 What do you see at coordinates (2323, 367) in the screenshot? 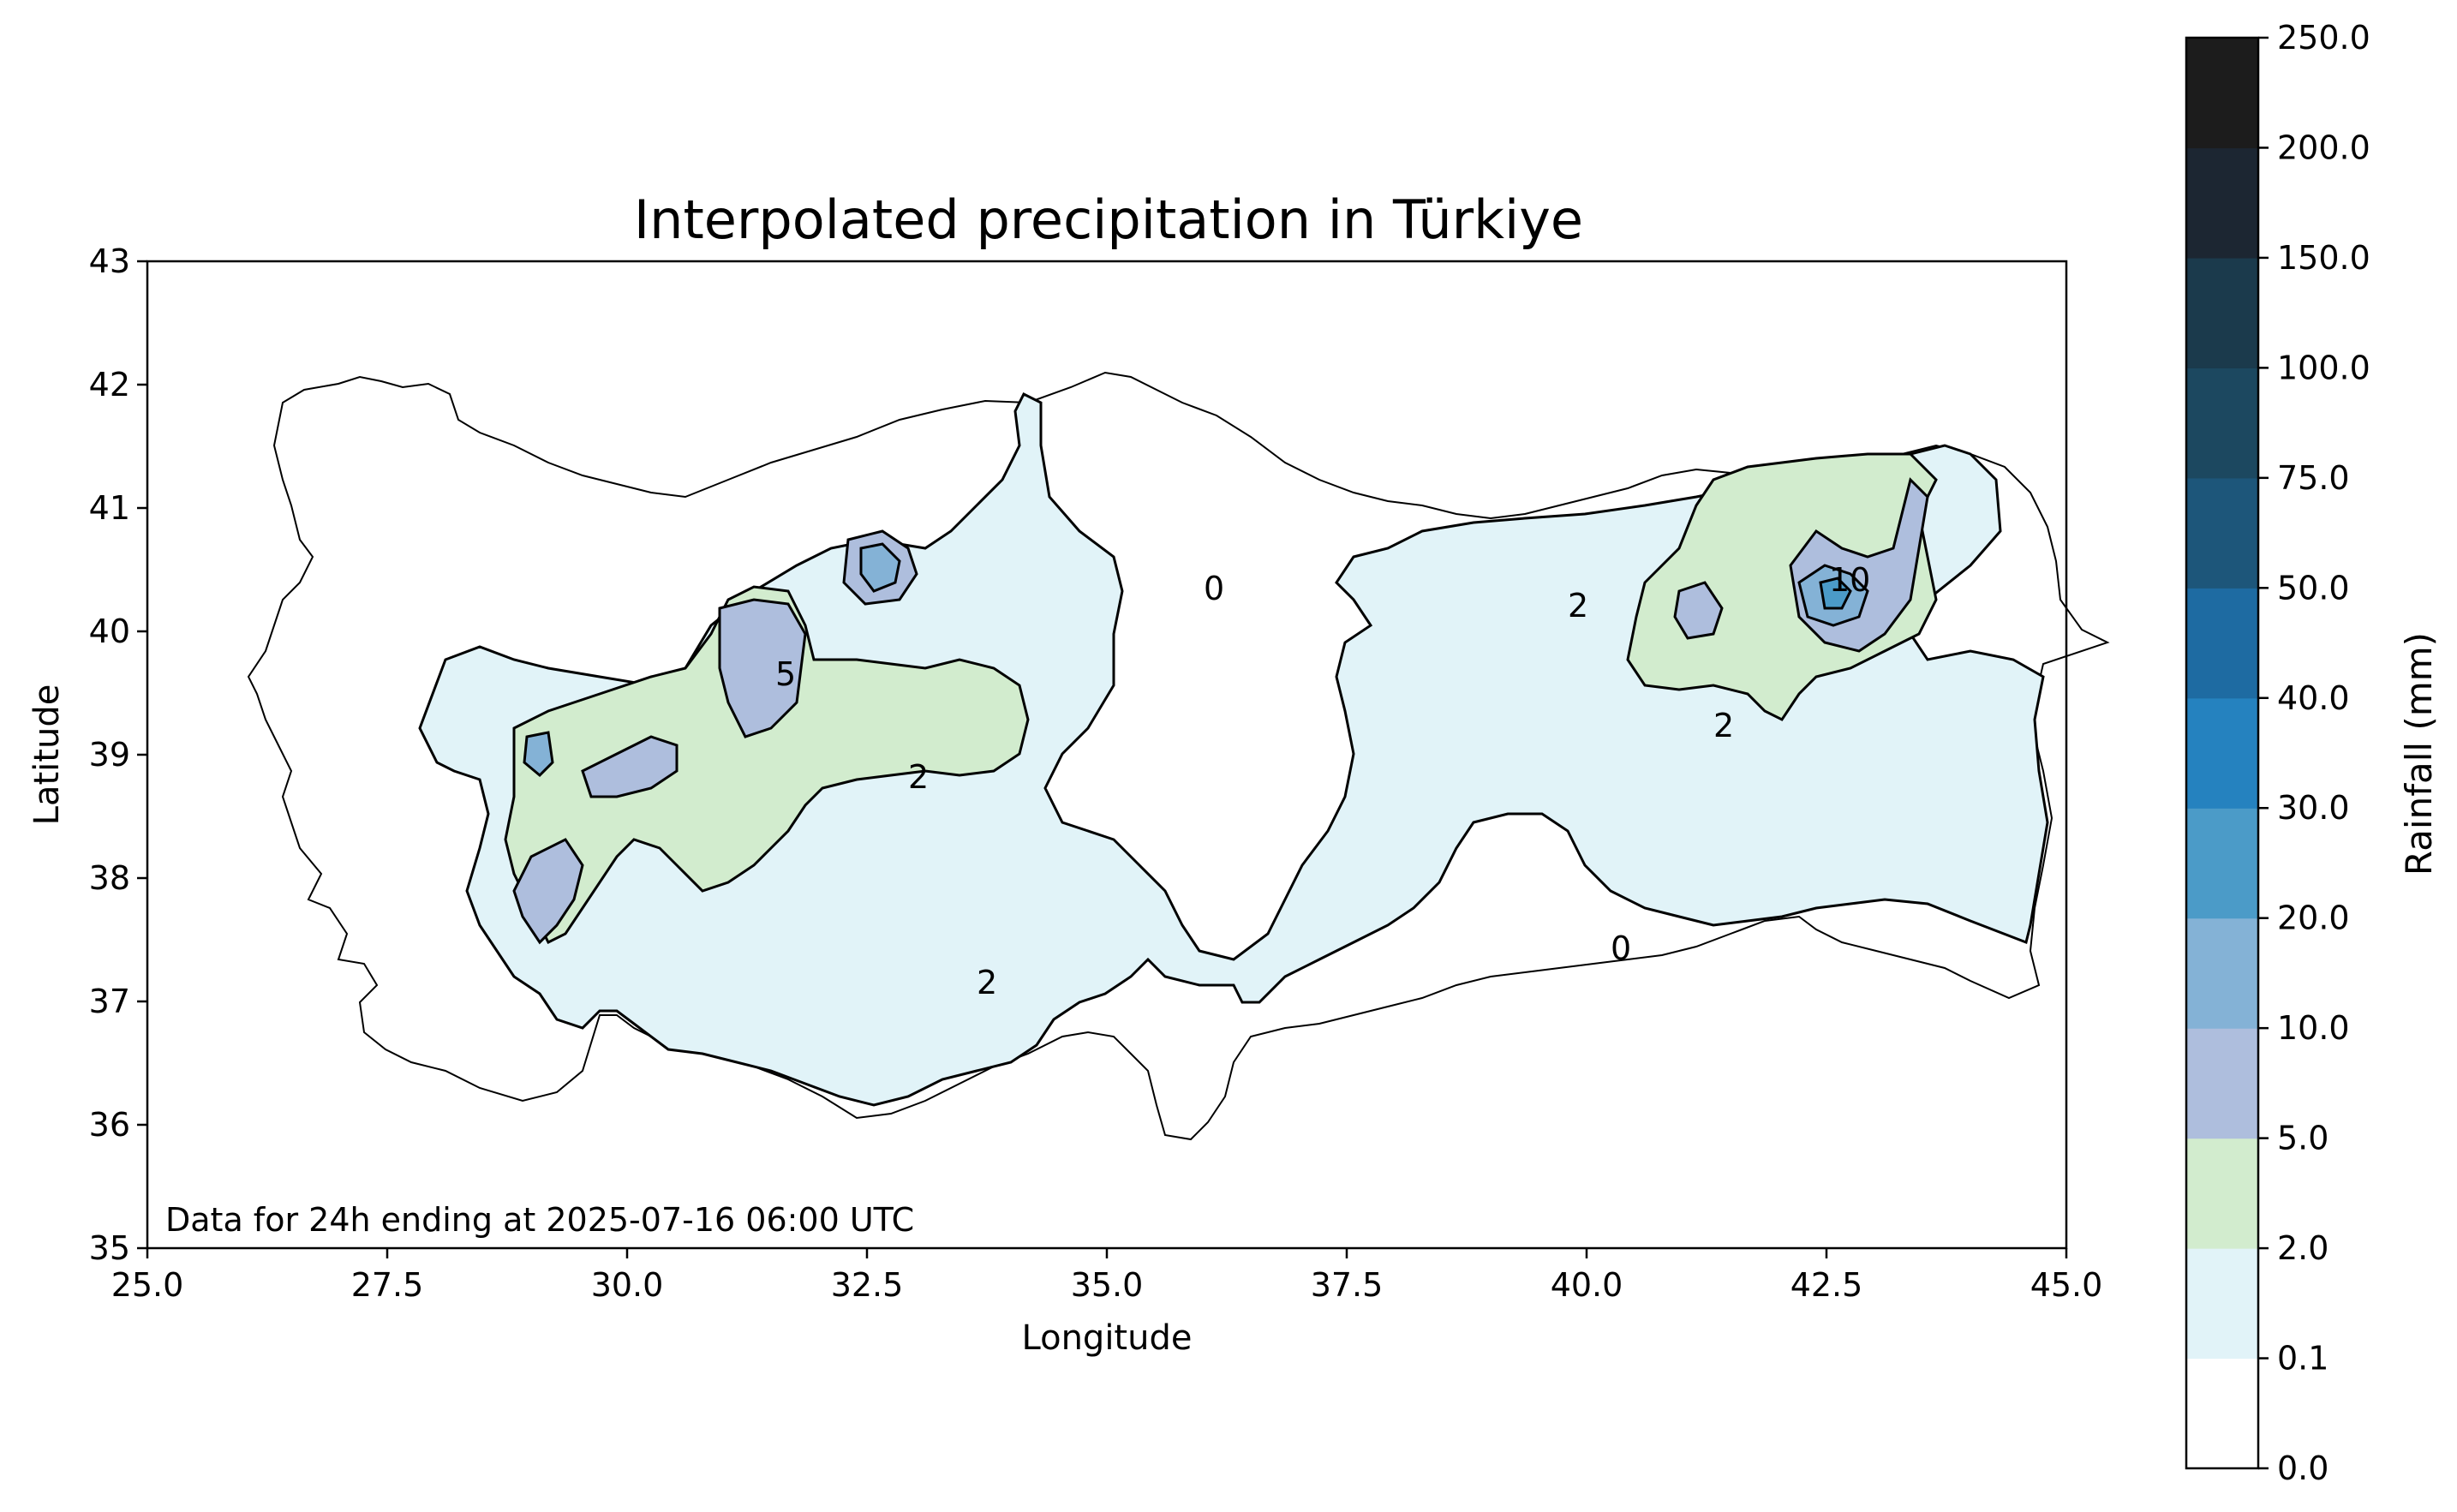
I see `colorbar-tick-label: 100.0` at bounding box center [2323, 367].